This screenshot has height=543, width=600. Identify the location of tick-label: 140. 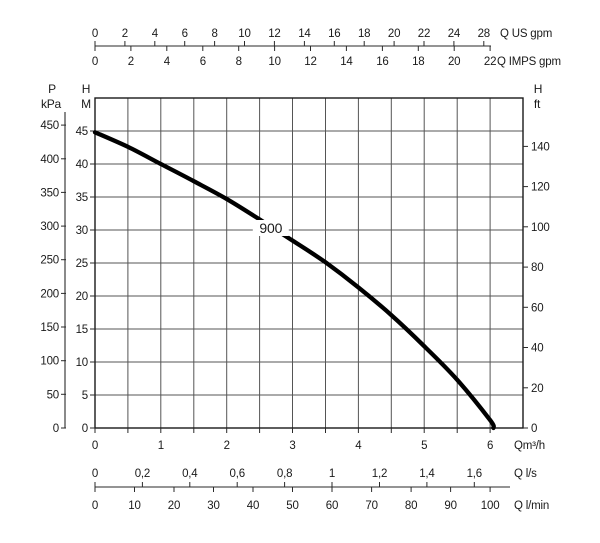
(540, 147).